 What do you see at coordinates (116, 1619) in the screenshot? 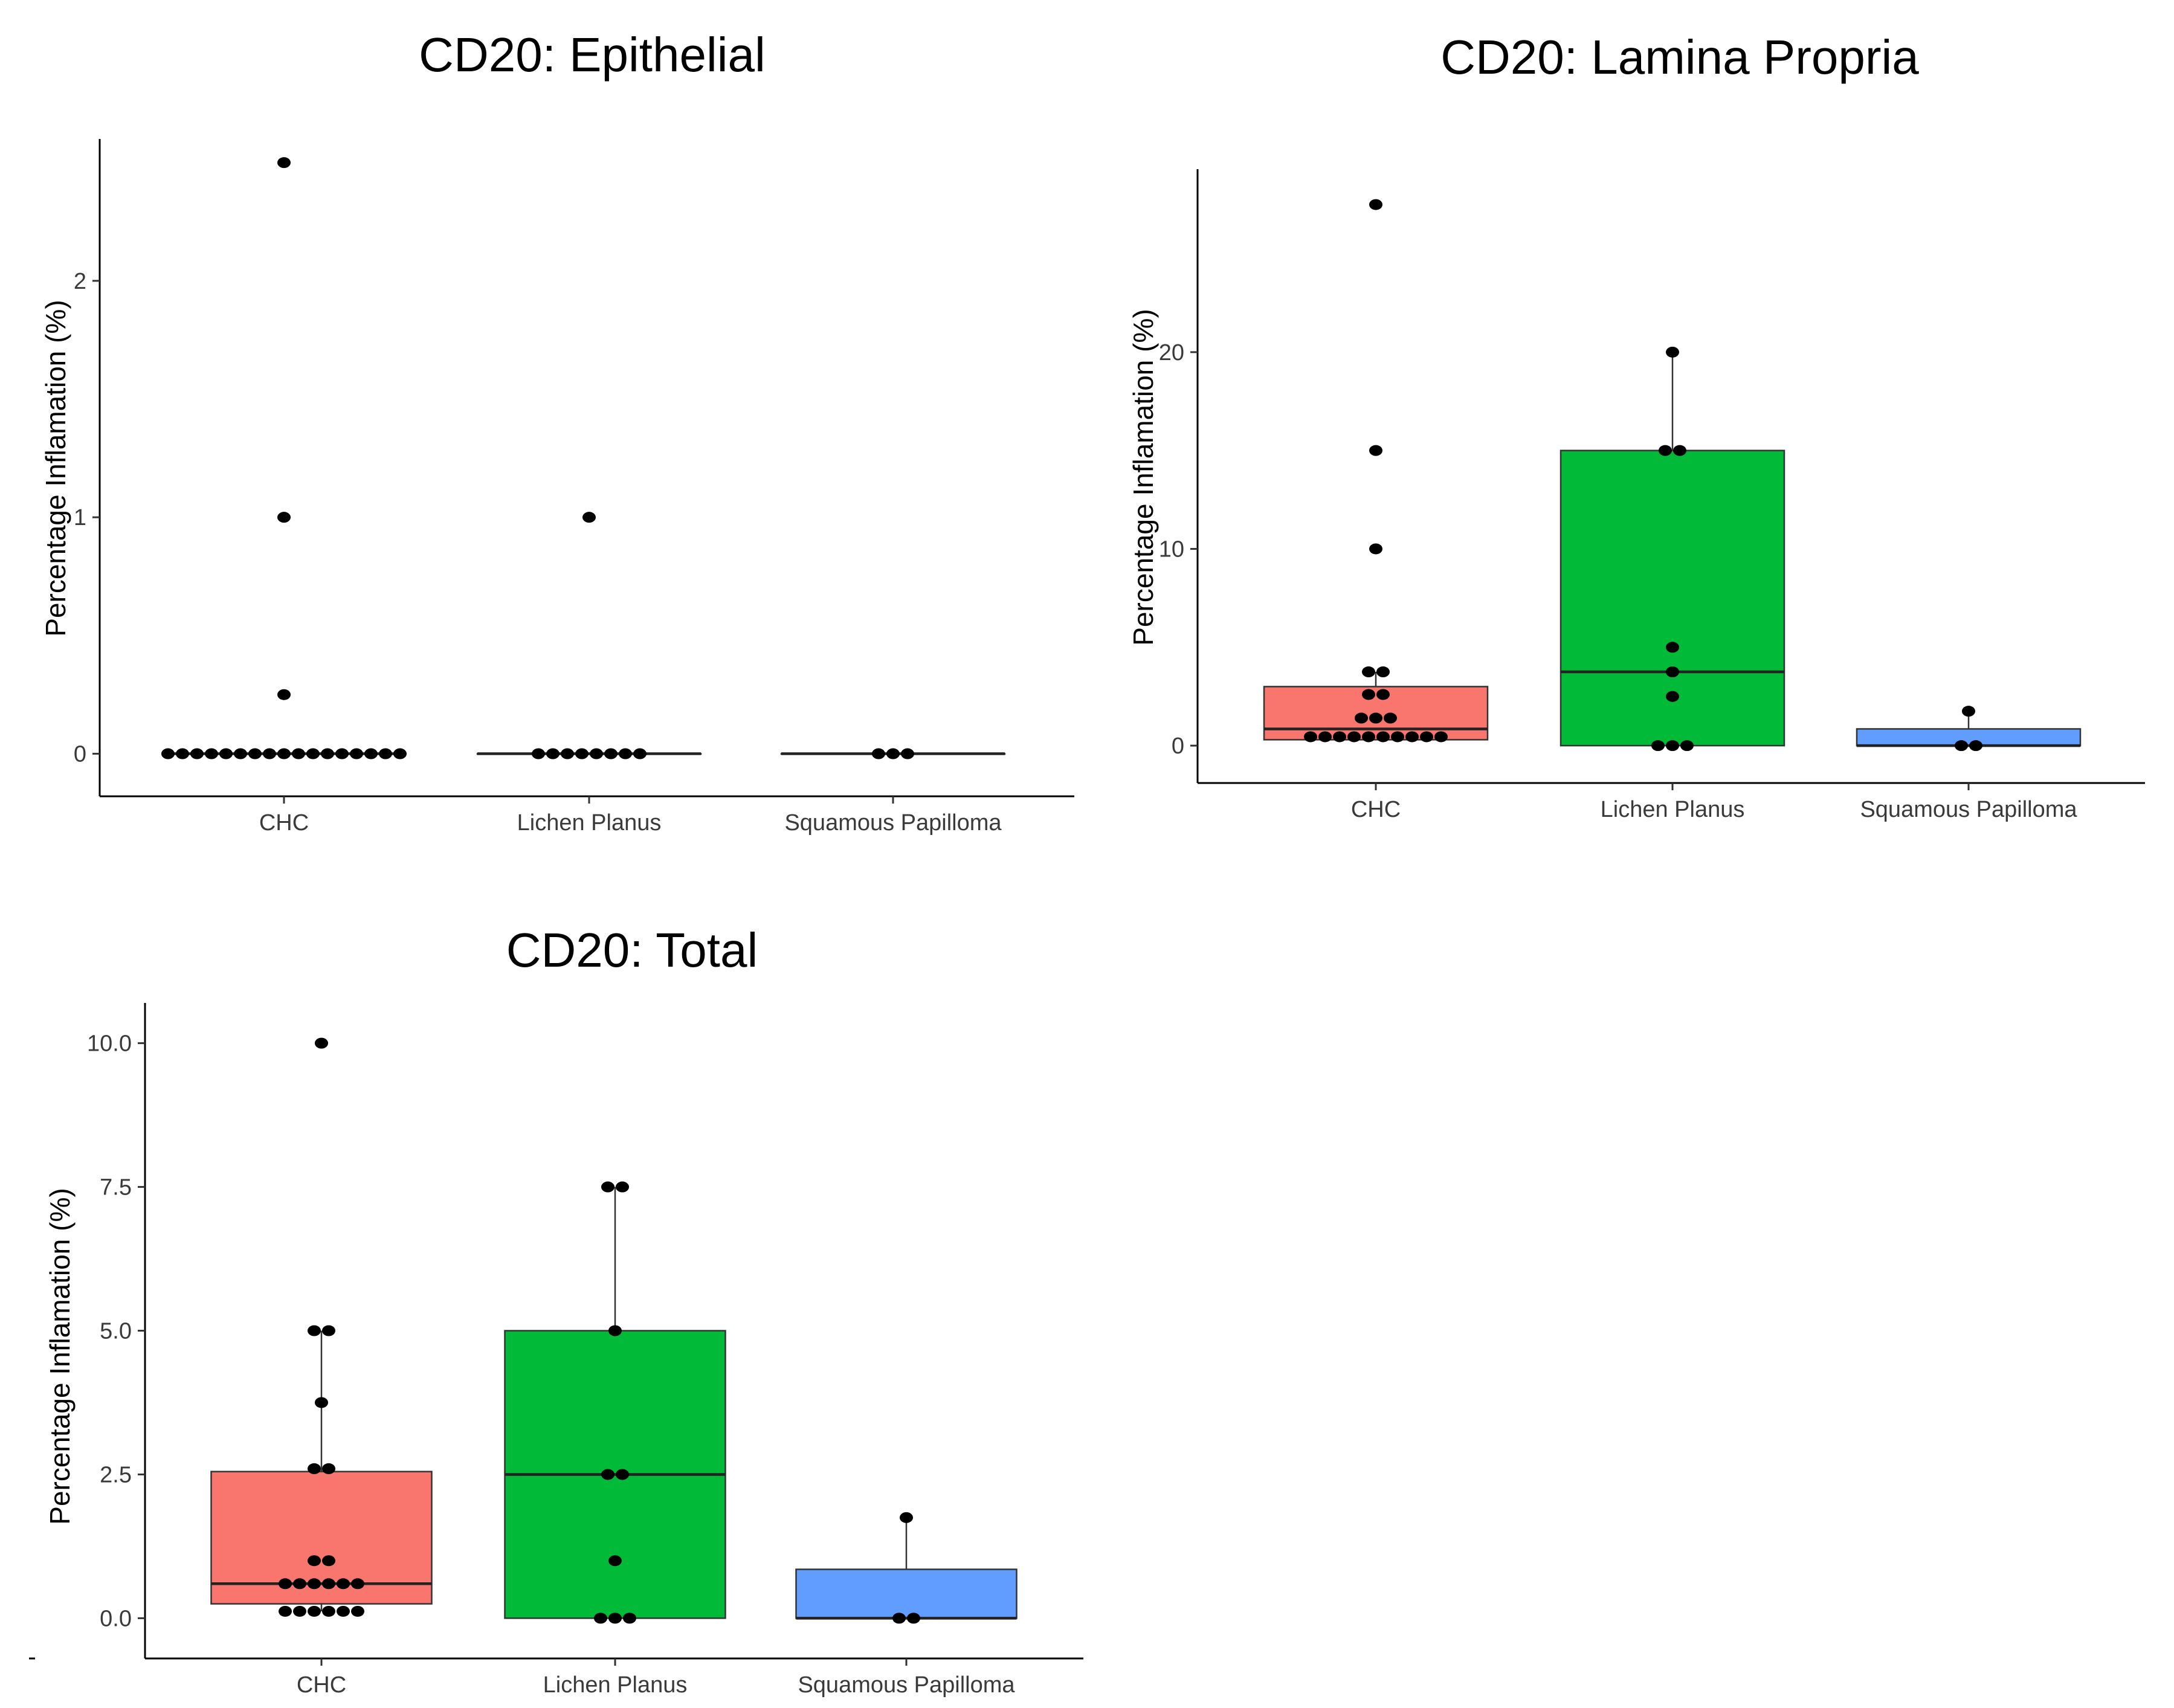
I see `y-tick-label: 0.0` at bounding box center [116, 1619].